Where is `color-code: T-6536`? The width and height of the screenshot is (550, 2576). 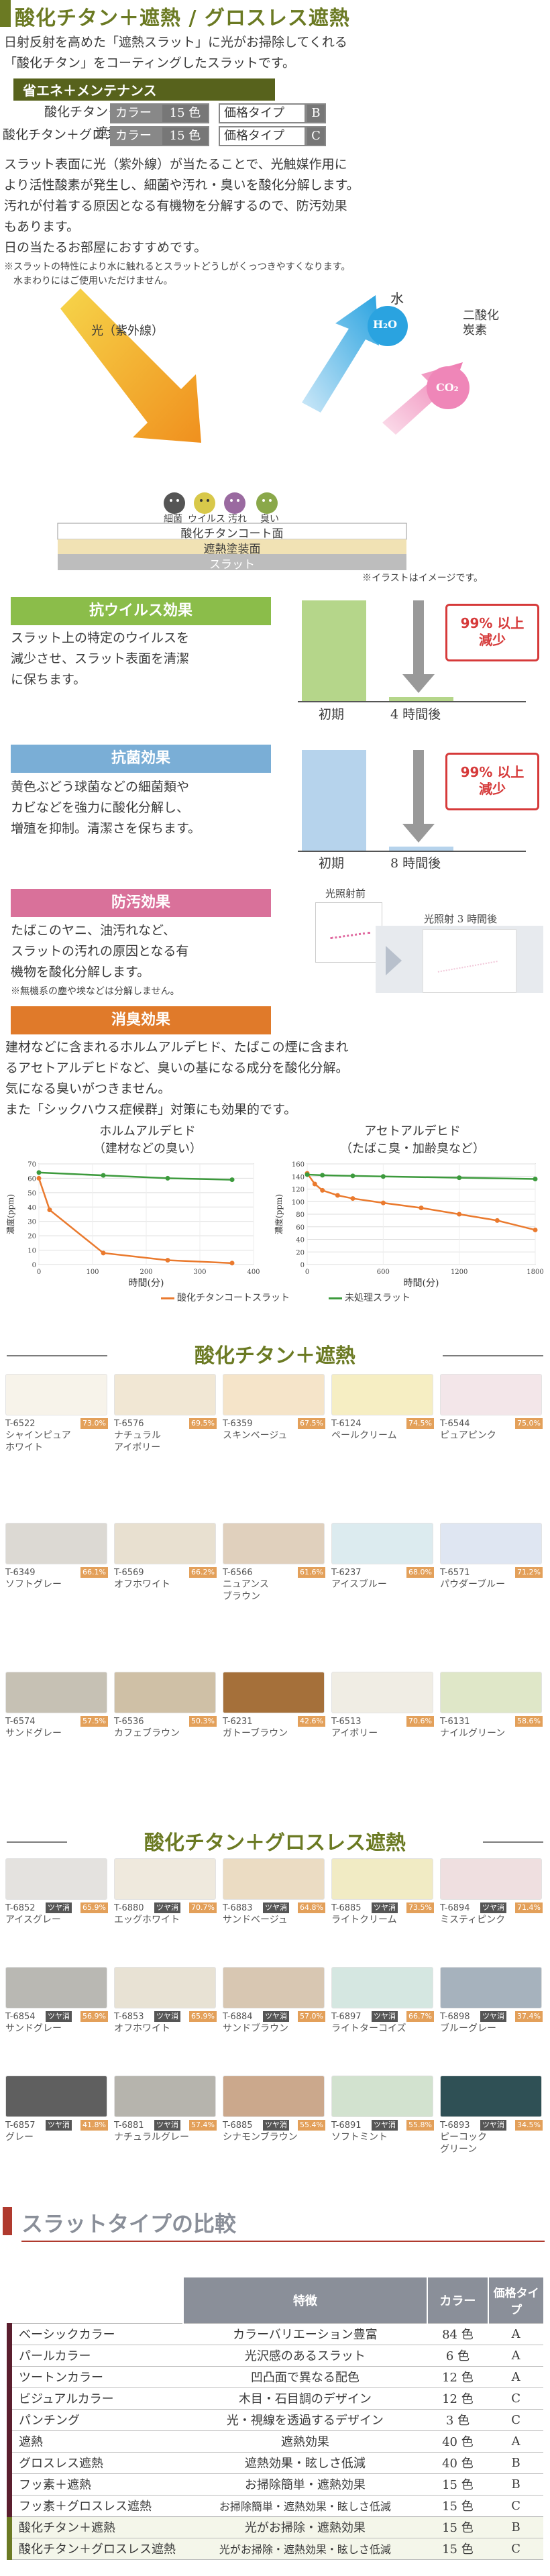
color-code: T-6536 is located at coordinates (129, 1722).